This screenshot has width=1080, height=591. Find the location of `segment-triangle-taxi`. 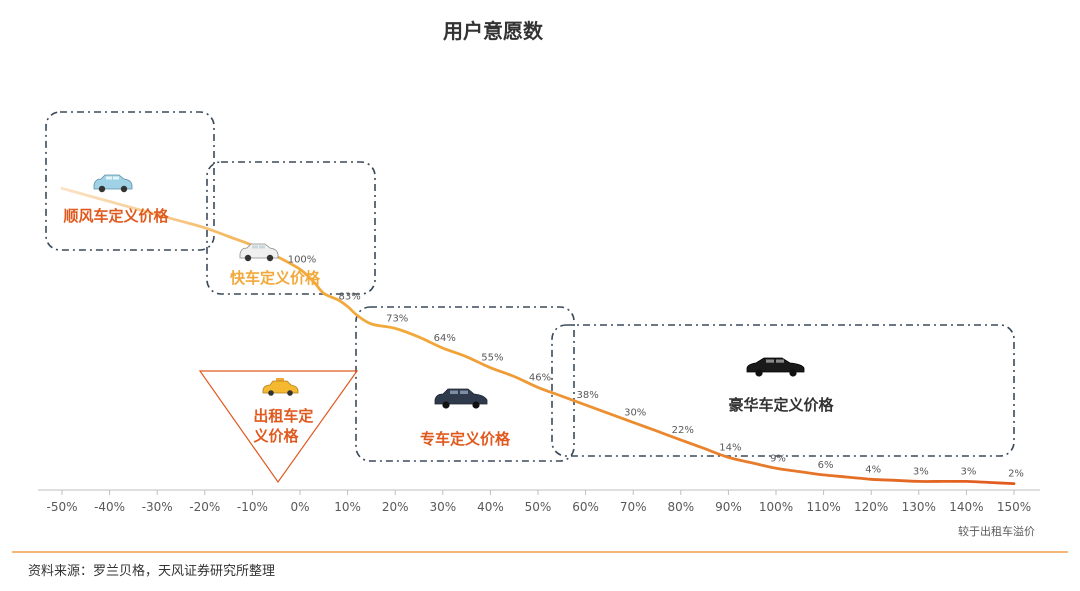

segment-triangle-taxi is located at coordinates (278, 427).